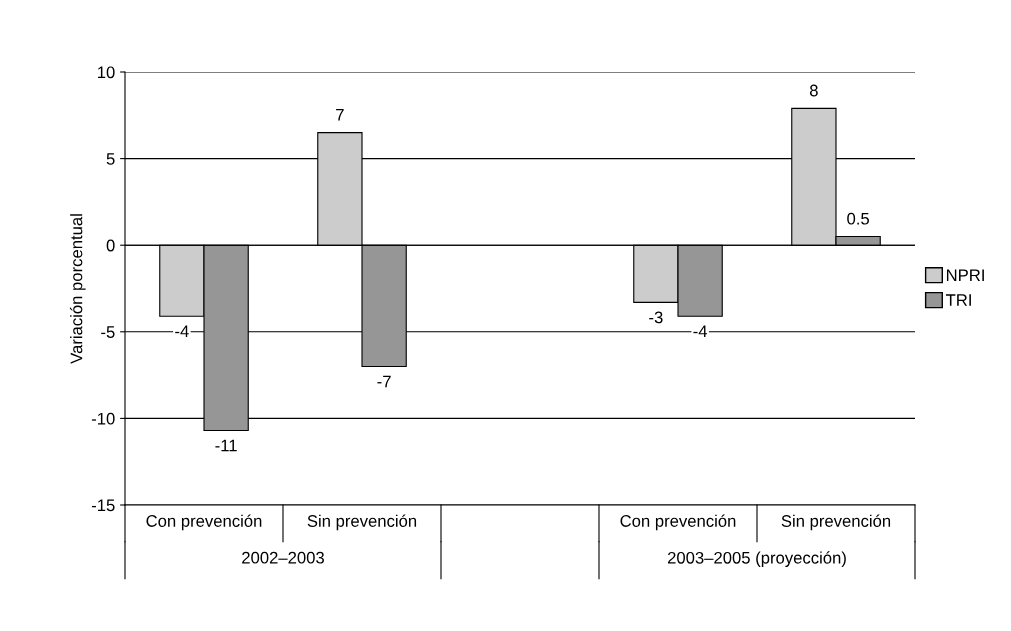 This screenshot has width=1011, height=631. I want to click on y-tick-label: 5, so click(110, 159).